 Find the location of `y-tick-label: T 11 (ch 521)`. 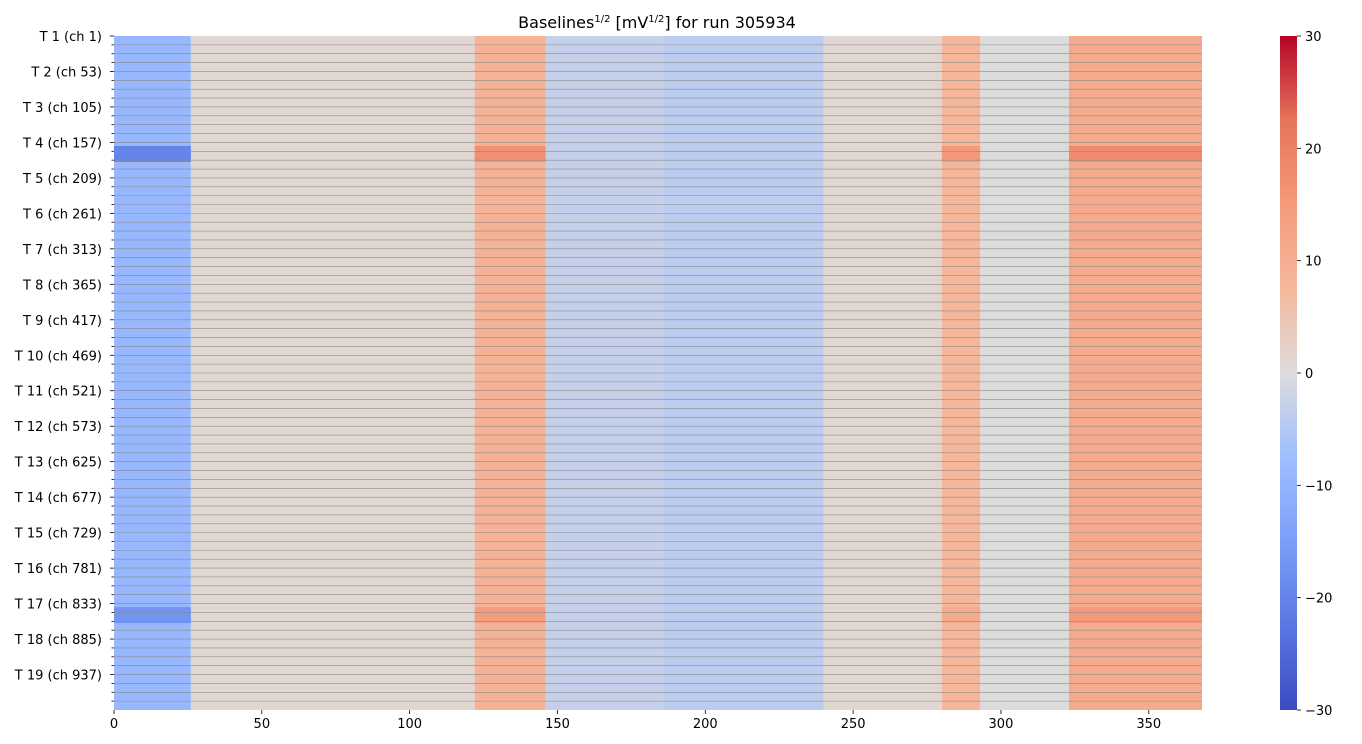

y-tick-label: T 11 (ch 521) is located at coordinates (58, 392).